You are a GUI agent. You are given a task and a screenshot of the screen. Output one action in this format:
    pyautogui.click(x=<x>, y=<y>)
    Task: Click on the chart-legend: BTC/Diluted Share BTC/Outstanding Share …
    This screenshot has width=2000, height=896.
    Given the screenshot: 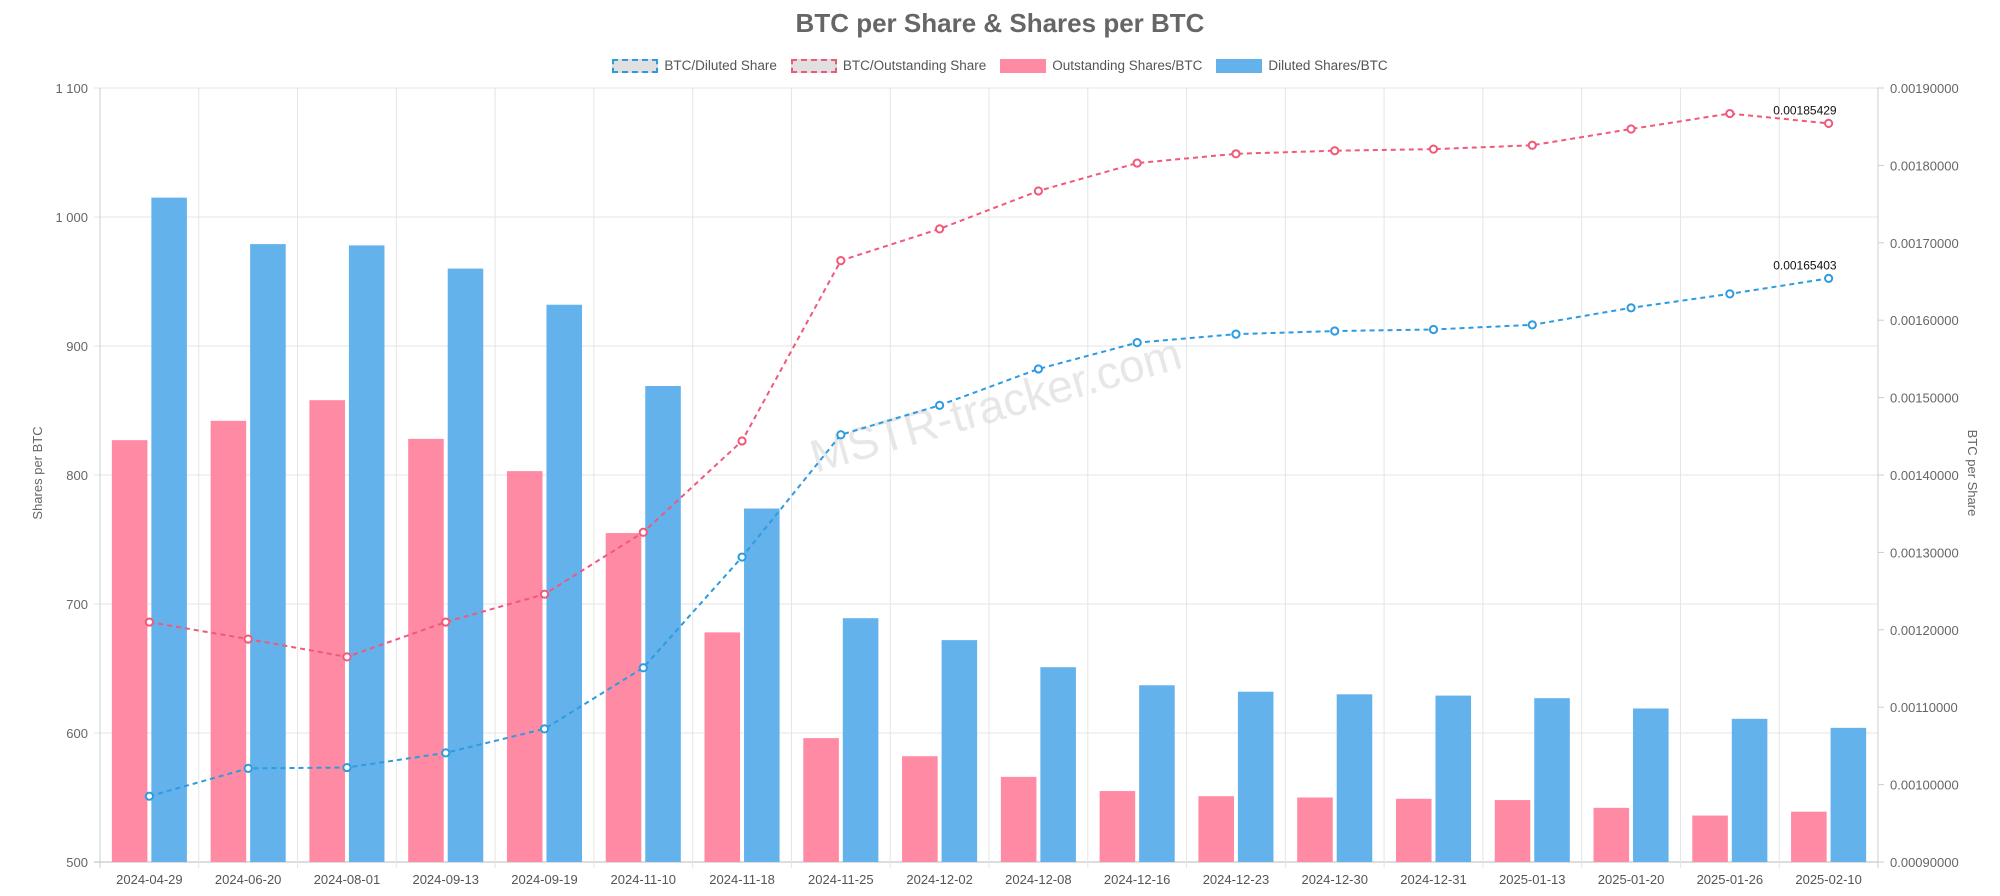 What is the action you would take?
    pyautogui.click(x=1000, y=65)
    